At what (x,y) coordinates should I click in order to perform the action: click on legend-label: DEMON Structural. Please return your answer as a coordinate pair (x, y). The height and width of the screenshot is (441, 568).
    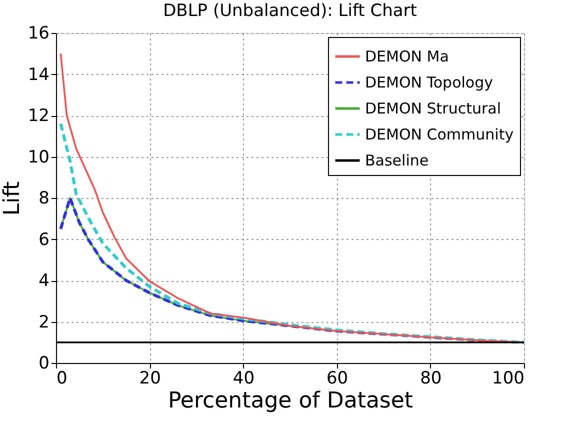
    Looking at the image, I should click on (433, 109).